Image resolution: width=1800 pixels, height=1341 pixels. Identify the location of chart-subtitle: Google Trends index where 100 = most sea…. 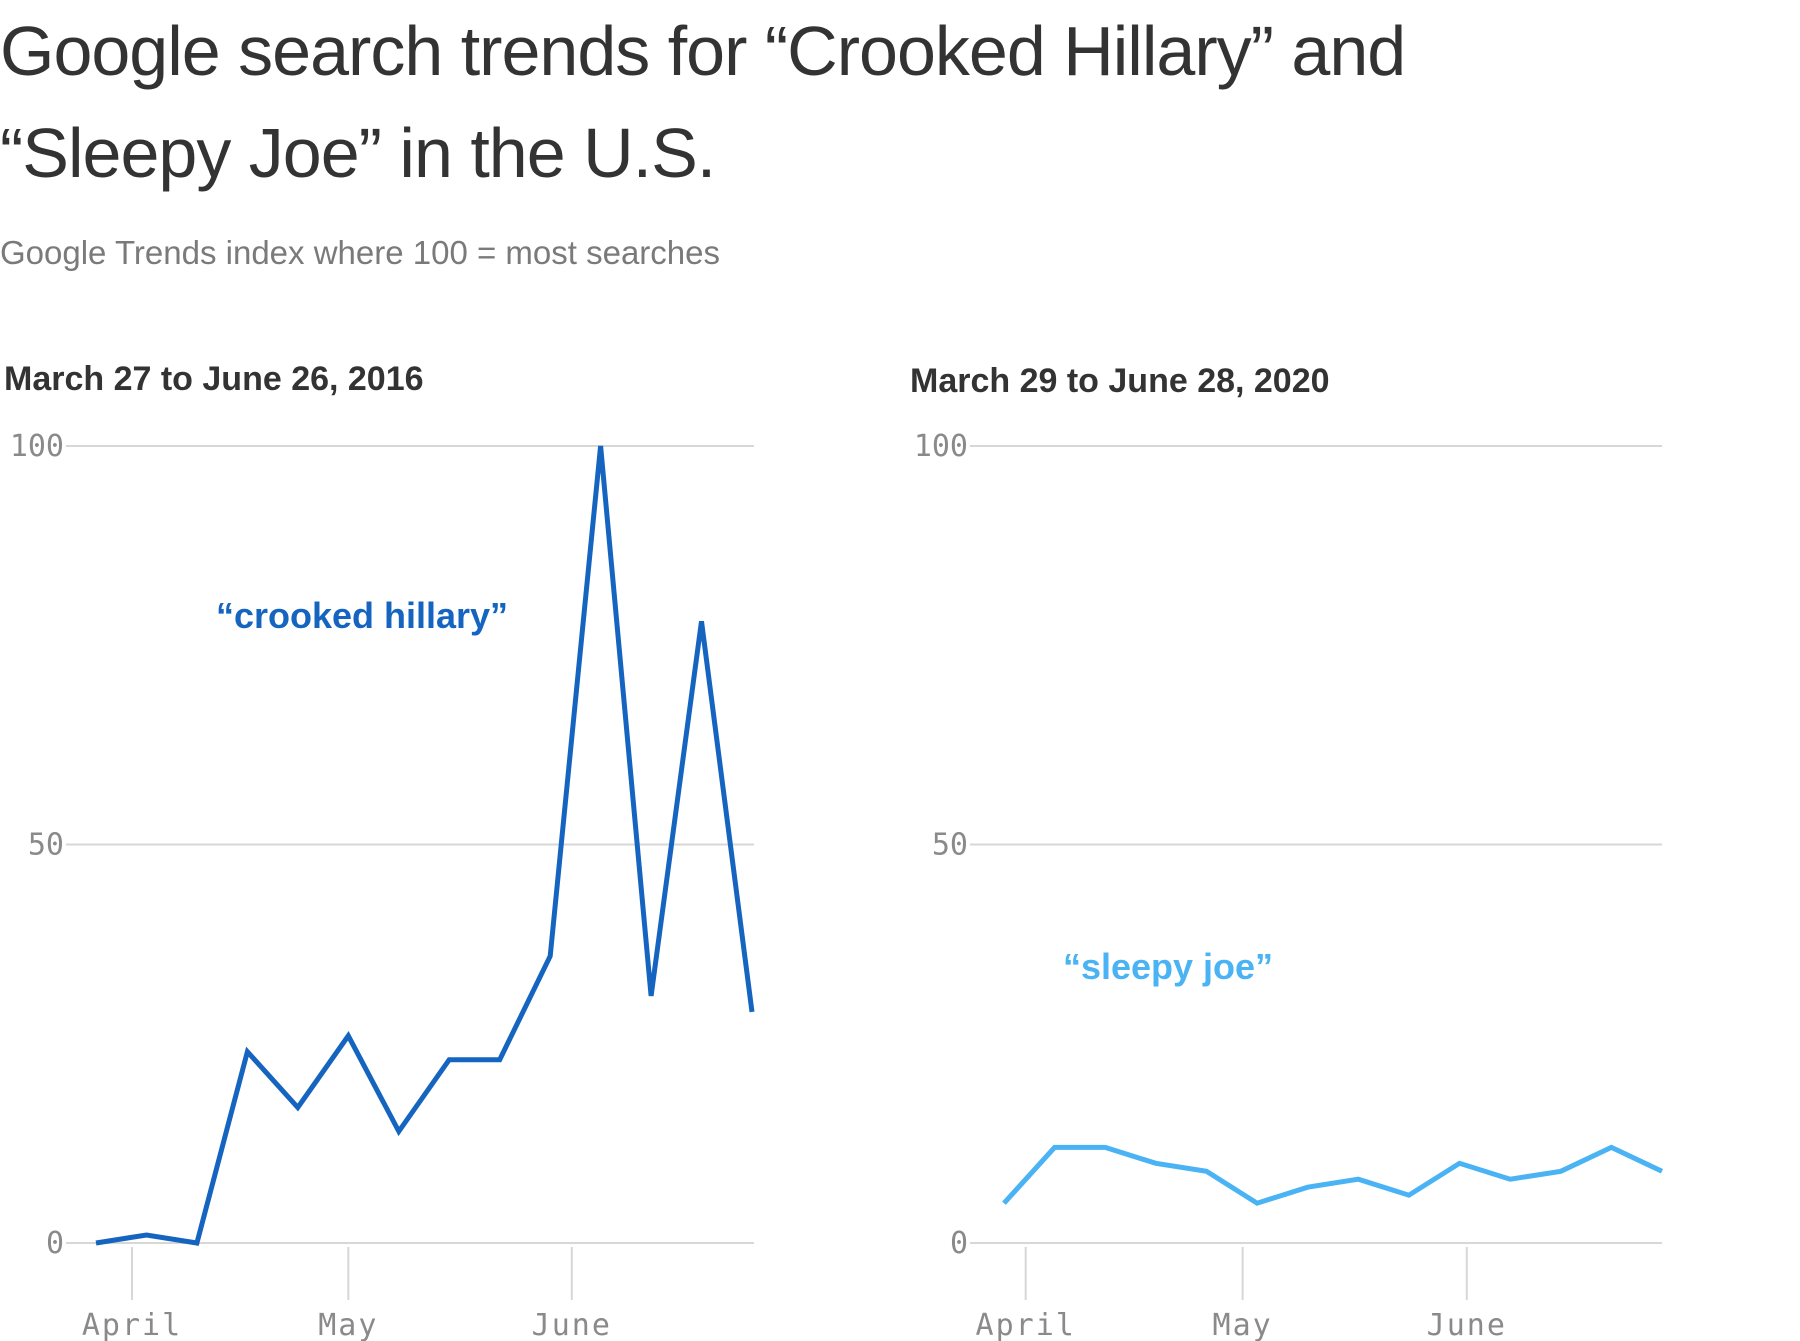
(360, 252).